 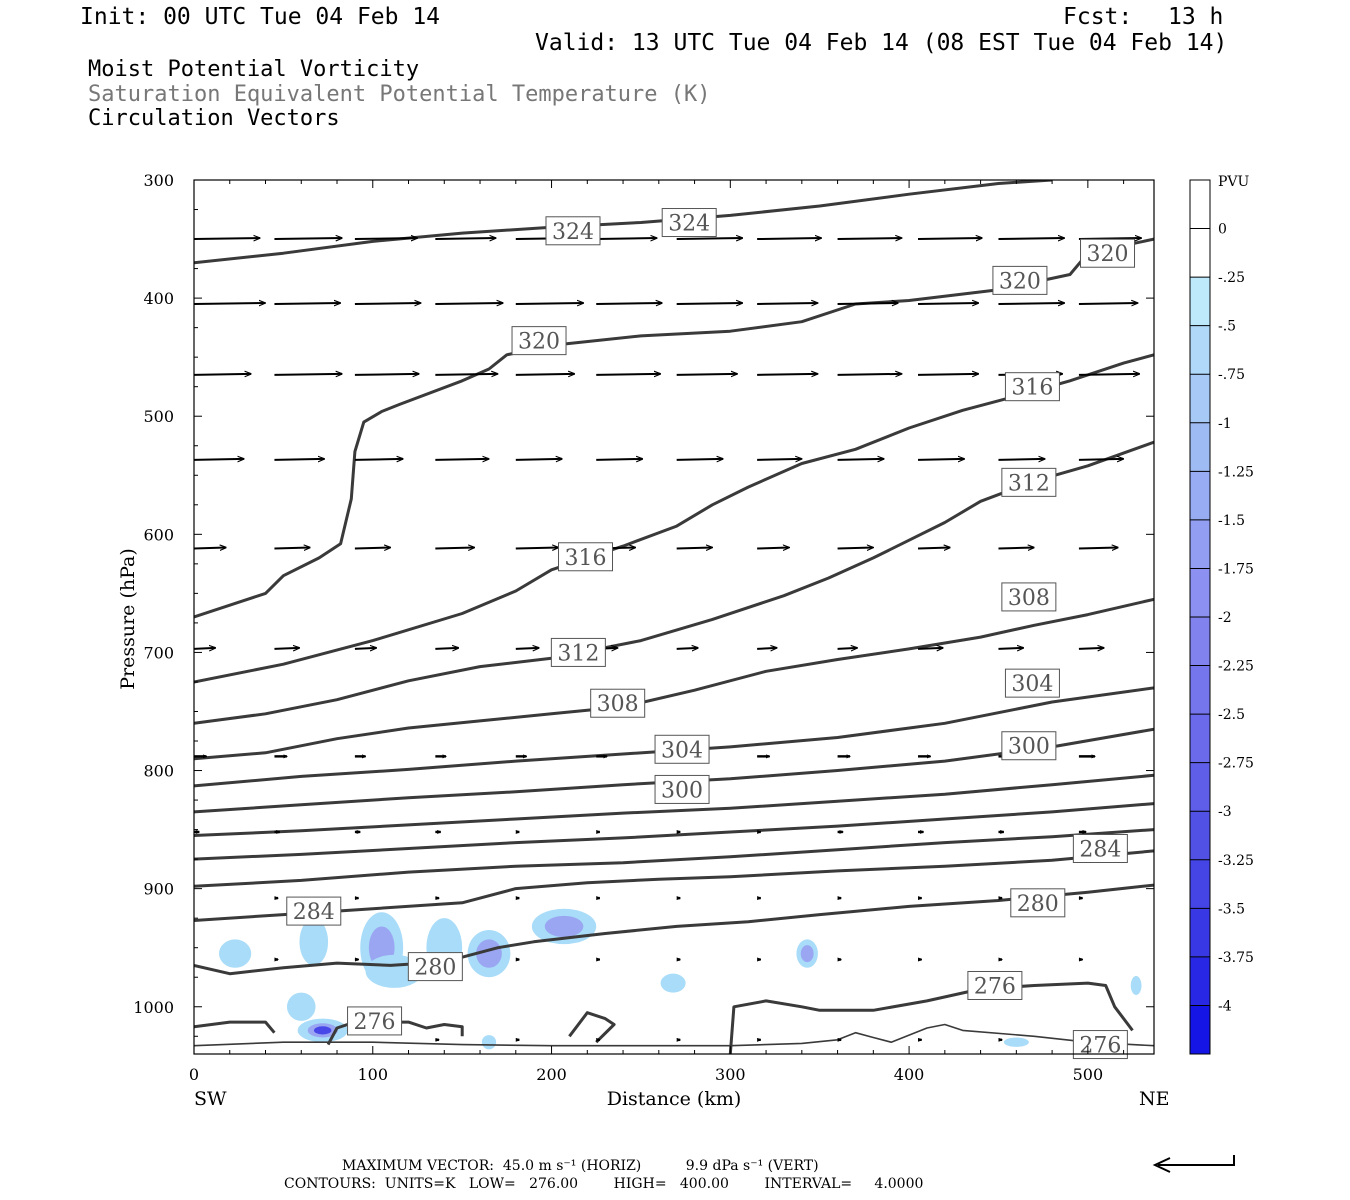 What do you see at coordinates (1231, 278) in the screenshot?
I see `colorbar-label-1: -.25` at bounding box center [1231, 278].